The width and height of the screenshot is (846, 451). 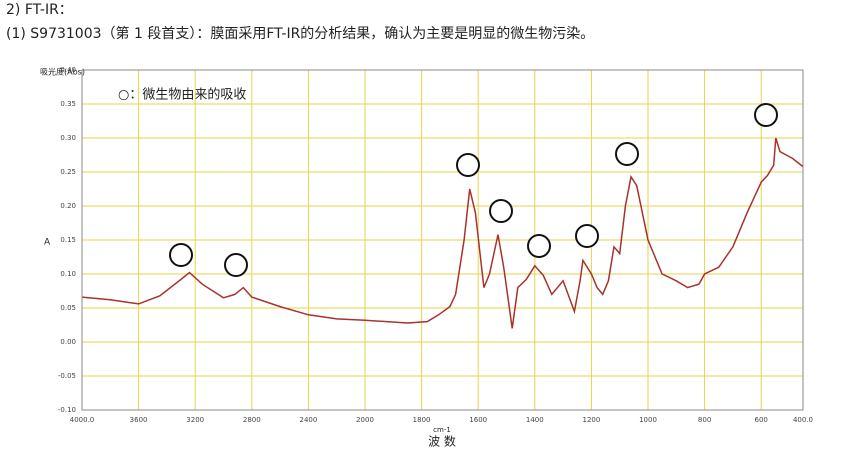 What do you see at coordinates (68, 308) in the screenshot?
I see `y-tick-label: 0.05` at bounding box center [68, 308].